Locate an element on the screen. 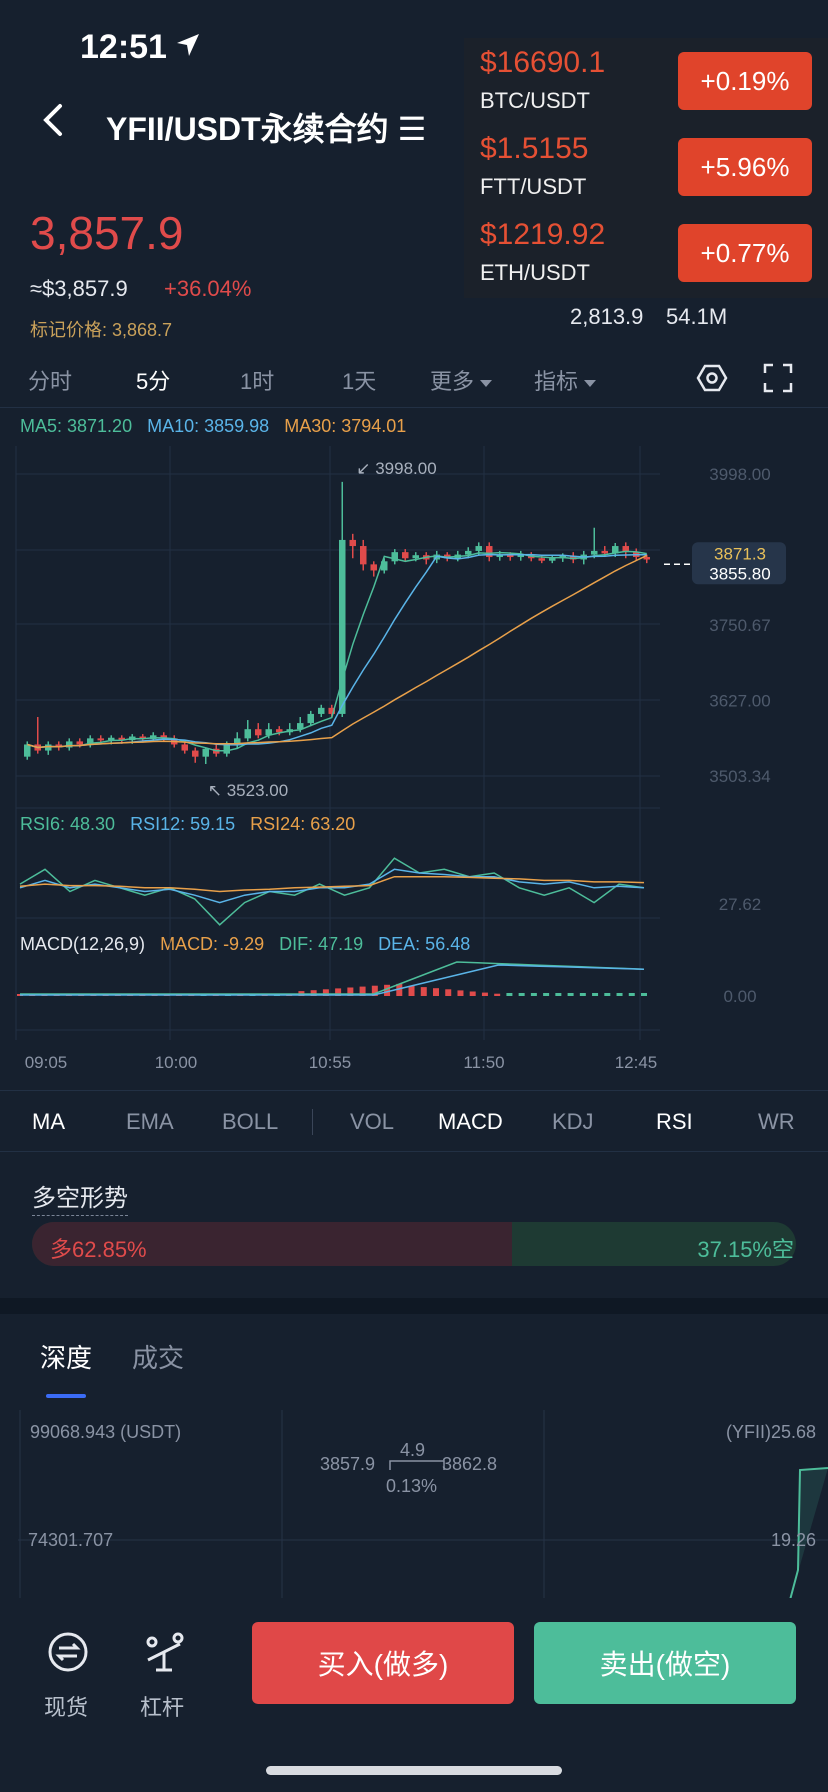 Image resolution: width=828 pixels, height=1792 pixels. tab-indicators-label: 指标 is located at coordinates (556, 381).